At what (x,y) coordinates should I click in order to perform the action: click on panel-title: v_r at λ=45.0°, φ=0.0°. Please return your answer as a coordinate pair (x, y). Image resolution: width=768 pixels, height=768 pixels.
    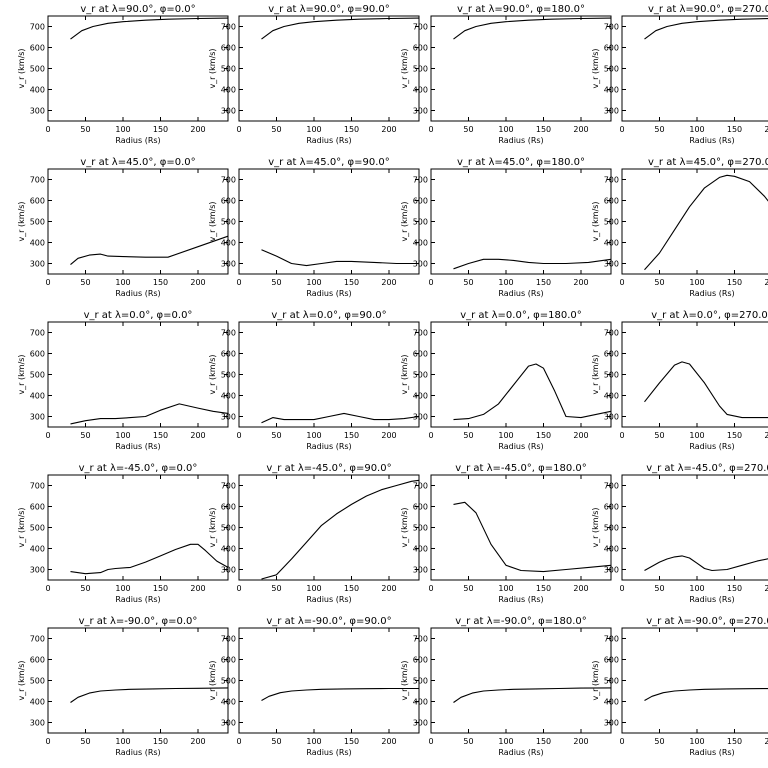
    Looking at the image, I should click on (137, 162).